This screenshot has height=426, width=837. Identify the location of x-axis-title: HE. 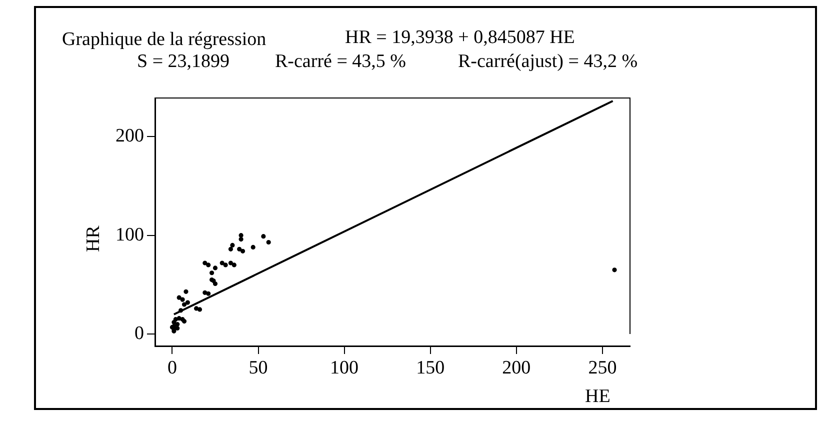
(597, 396).